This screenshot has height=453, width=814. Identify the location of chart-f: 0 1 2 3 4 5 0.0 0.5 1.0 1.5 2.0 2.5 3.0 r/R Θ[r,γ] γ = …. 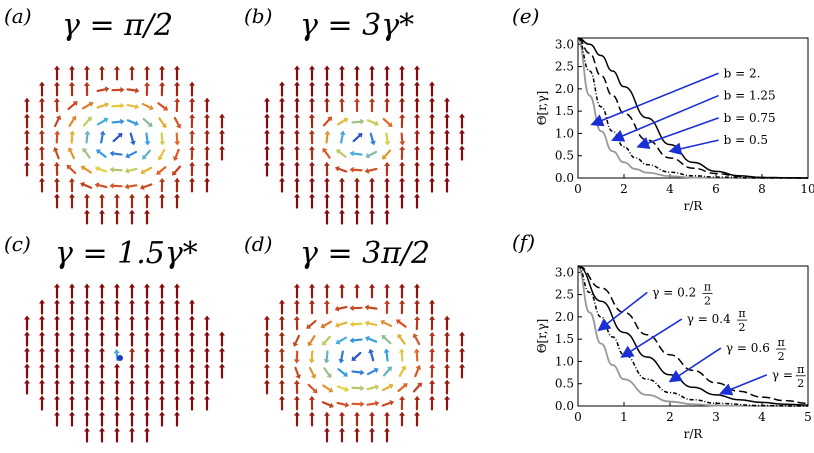
(673, 353).